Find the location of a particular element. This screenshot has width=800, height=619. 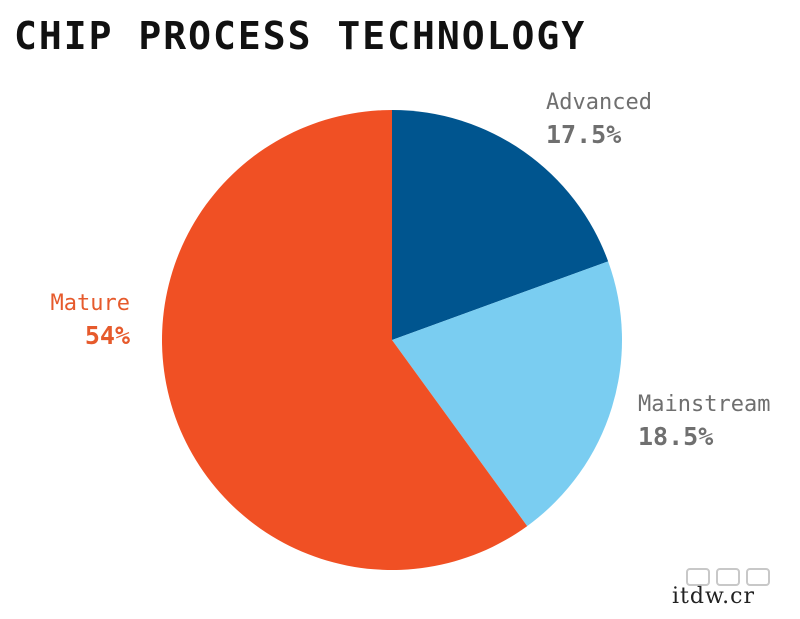

pie-slice-advanced is located at coordinates (500, 225).